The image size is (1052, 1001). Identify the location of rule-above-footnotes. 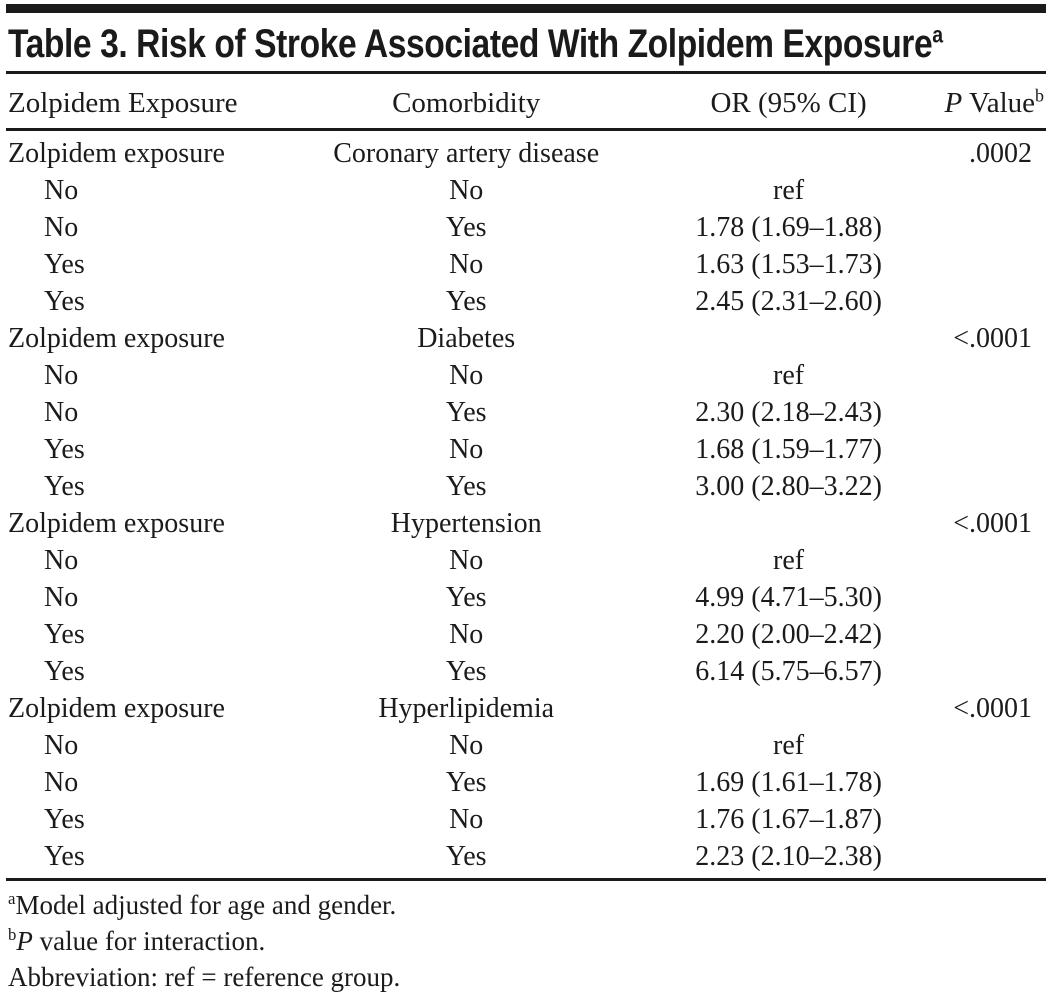
(526, 879).